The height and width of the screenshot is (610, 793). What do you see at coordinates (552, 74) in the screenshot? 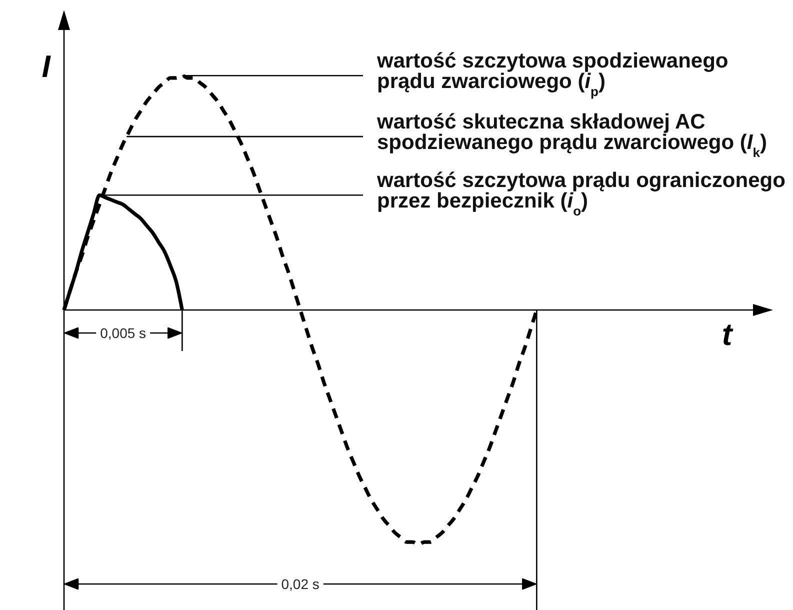
I see `ref-line-label: wartość szczytowa spodziewanego prądu zwarciowego (i$_{p}$)` at bounding box center [552, 74].